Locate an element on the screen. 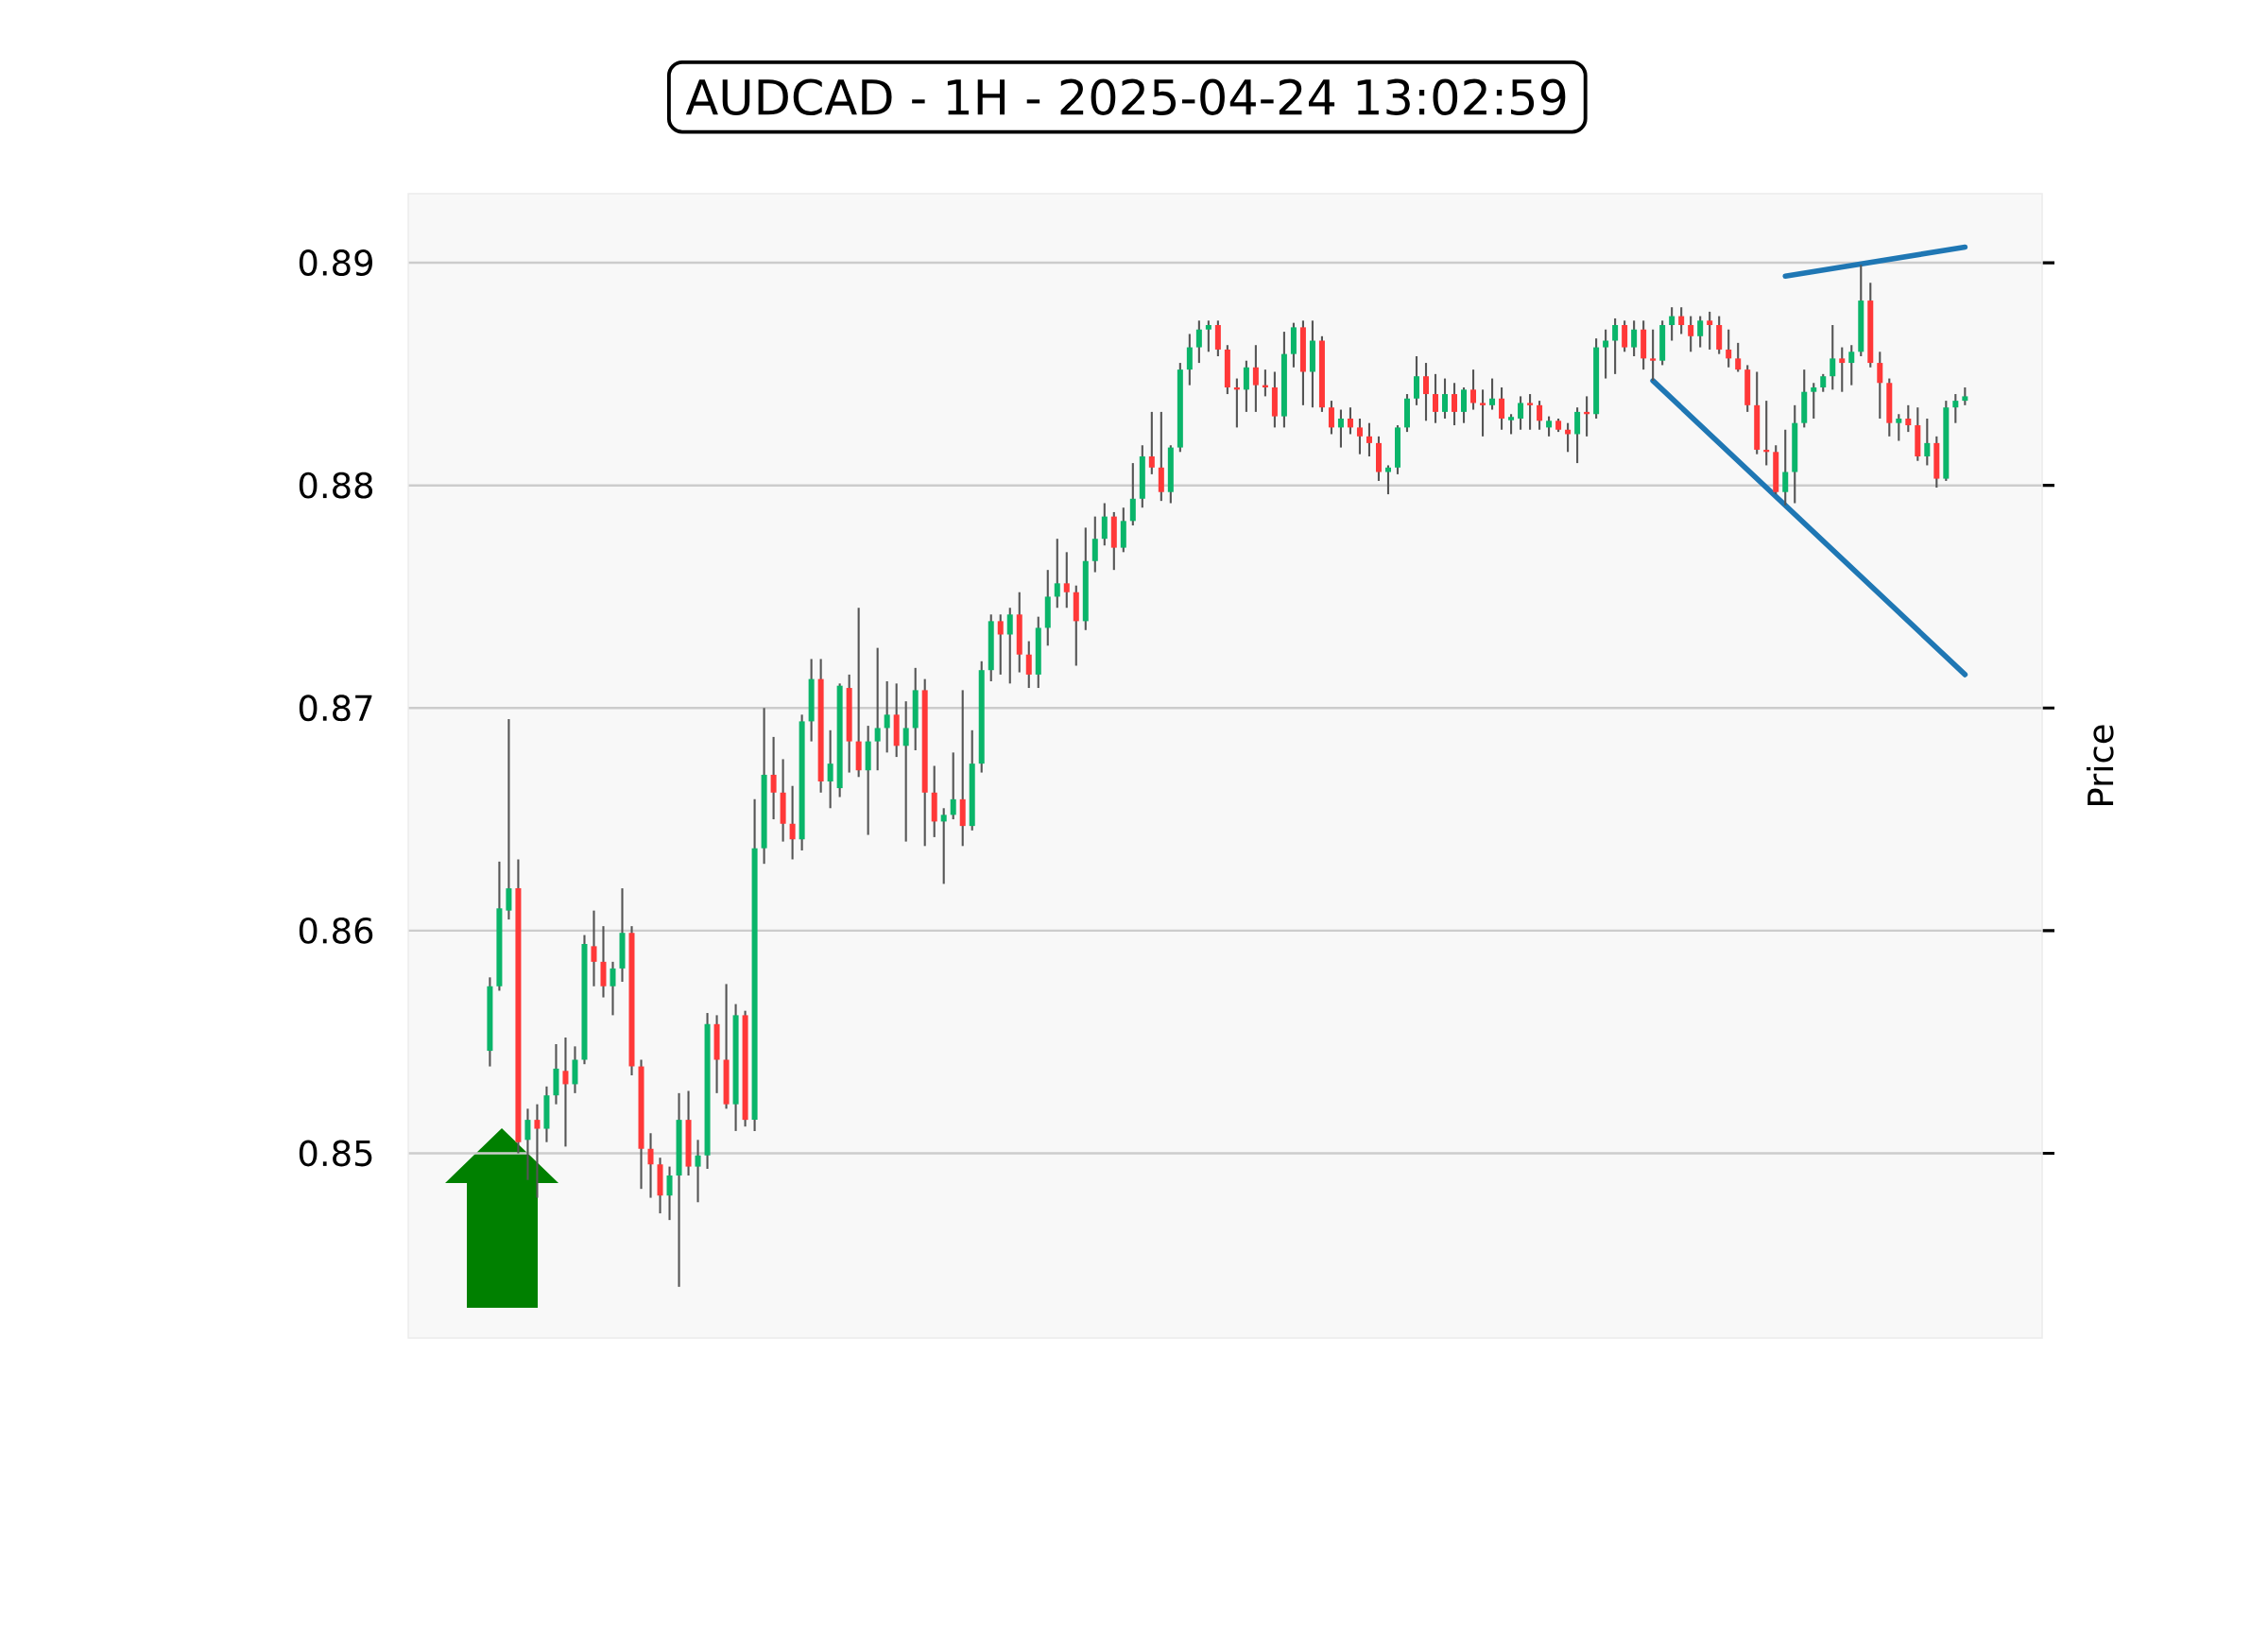  y-axis-title: Price is located at coordinates (2100, 765).